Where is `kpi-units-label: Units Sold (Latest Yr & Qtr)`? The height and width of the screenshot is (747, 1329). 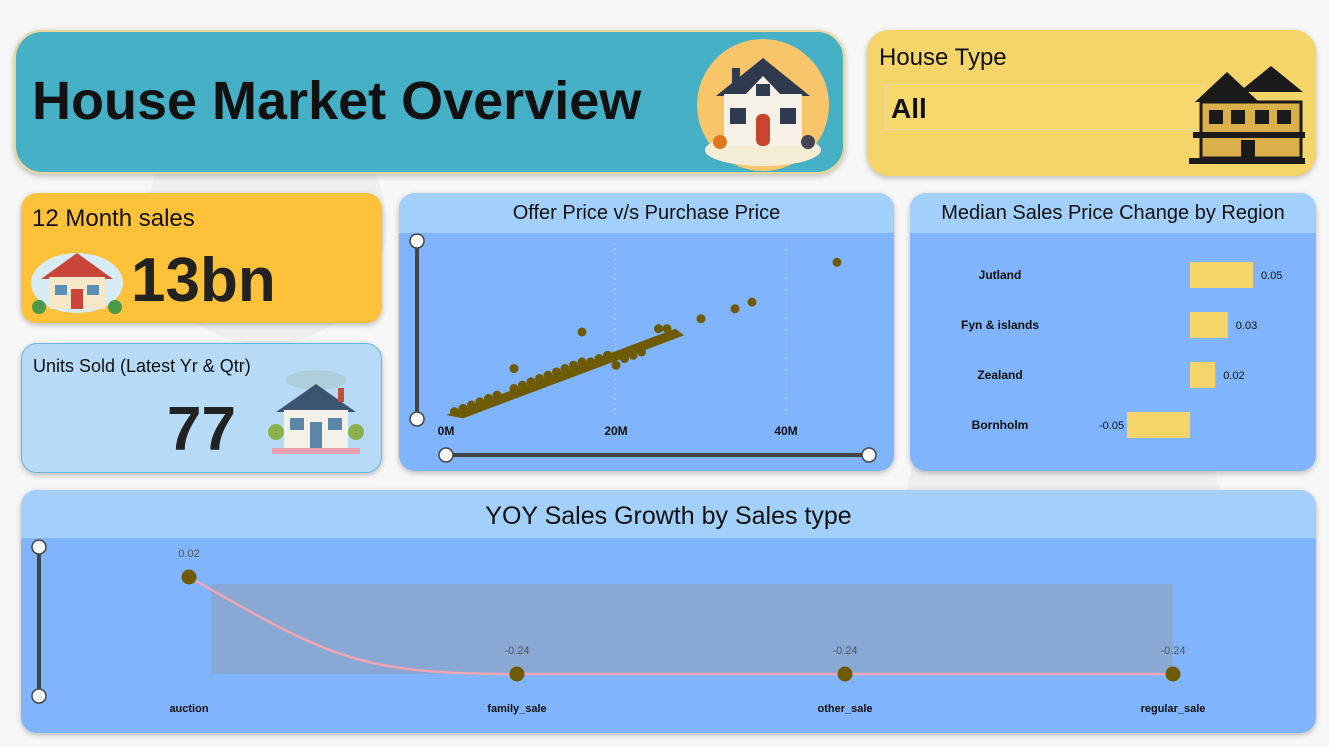 kpi-units-label: Units Sold (Latest Yr & Qtr) is located at coordinates (142, 366).